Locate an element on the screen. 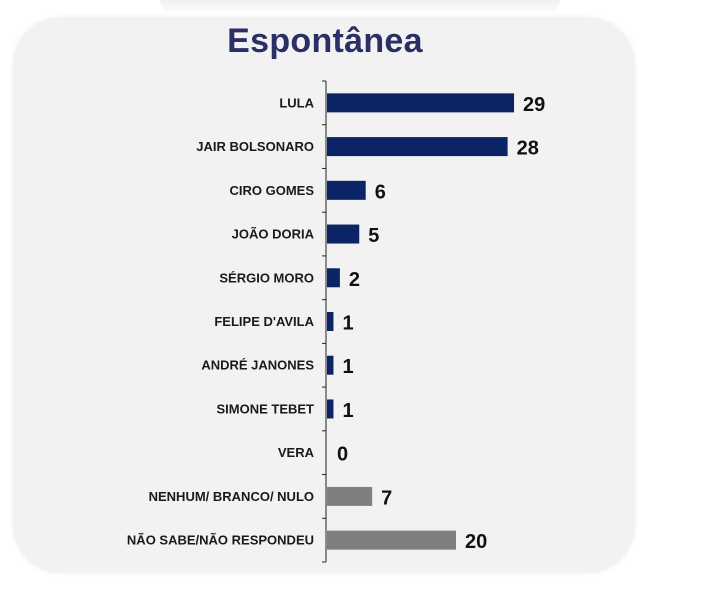  value-label: 7 is located at coordinates (386, 498).